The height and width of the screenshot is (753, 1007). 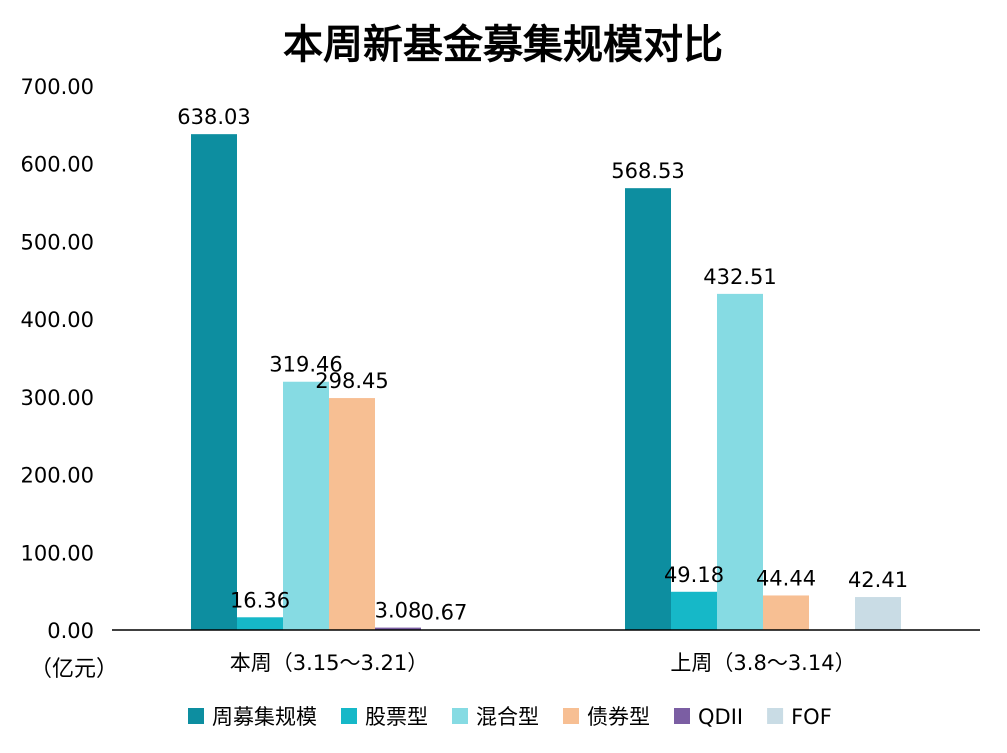 I want to click on data-label: 638.03, so click(x=213, y=117).